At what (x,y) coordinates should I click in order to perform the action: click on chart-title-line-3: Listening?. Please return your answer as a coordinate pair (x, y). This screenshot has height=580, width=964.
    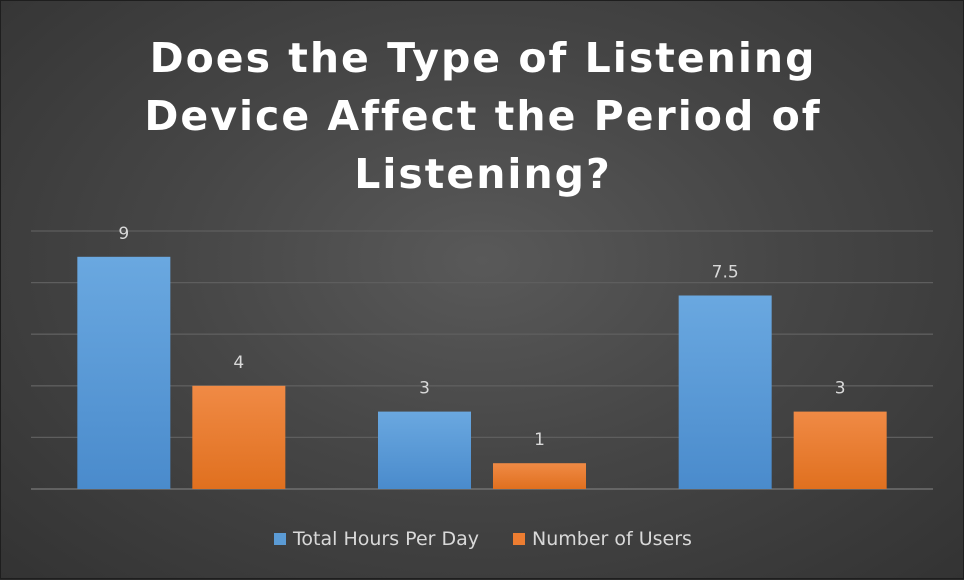
    Looking at the image, I should click on (483, 174).